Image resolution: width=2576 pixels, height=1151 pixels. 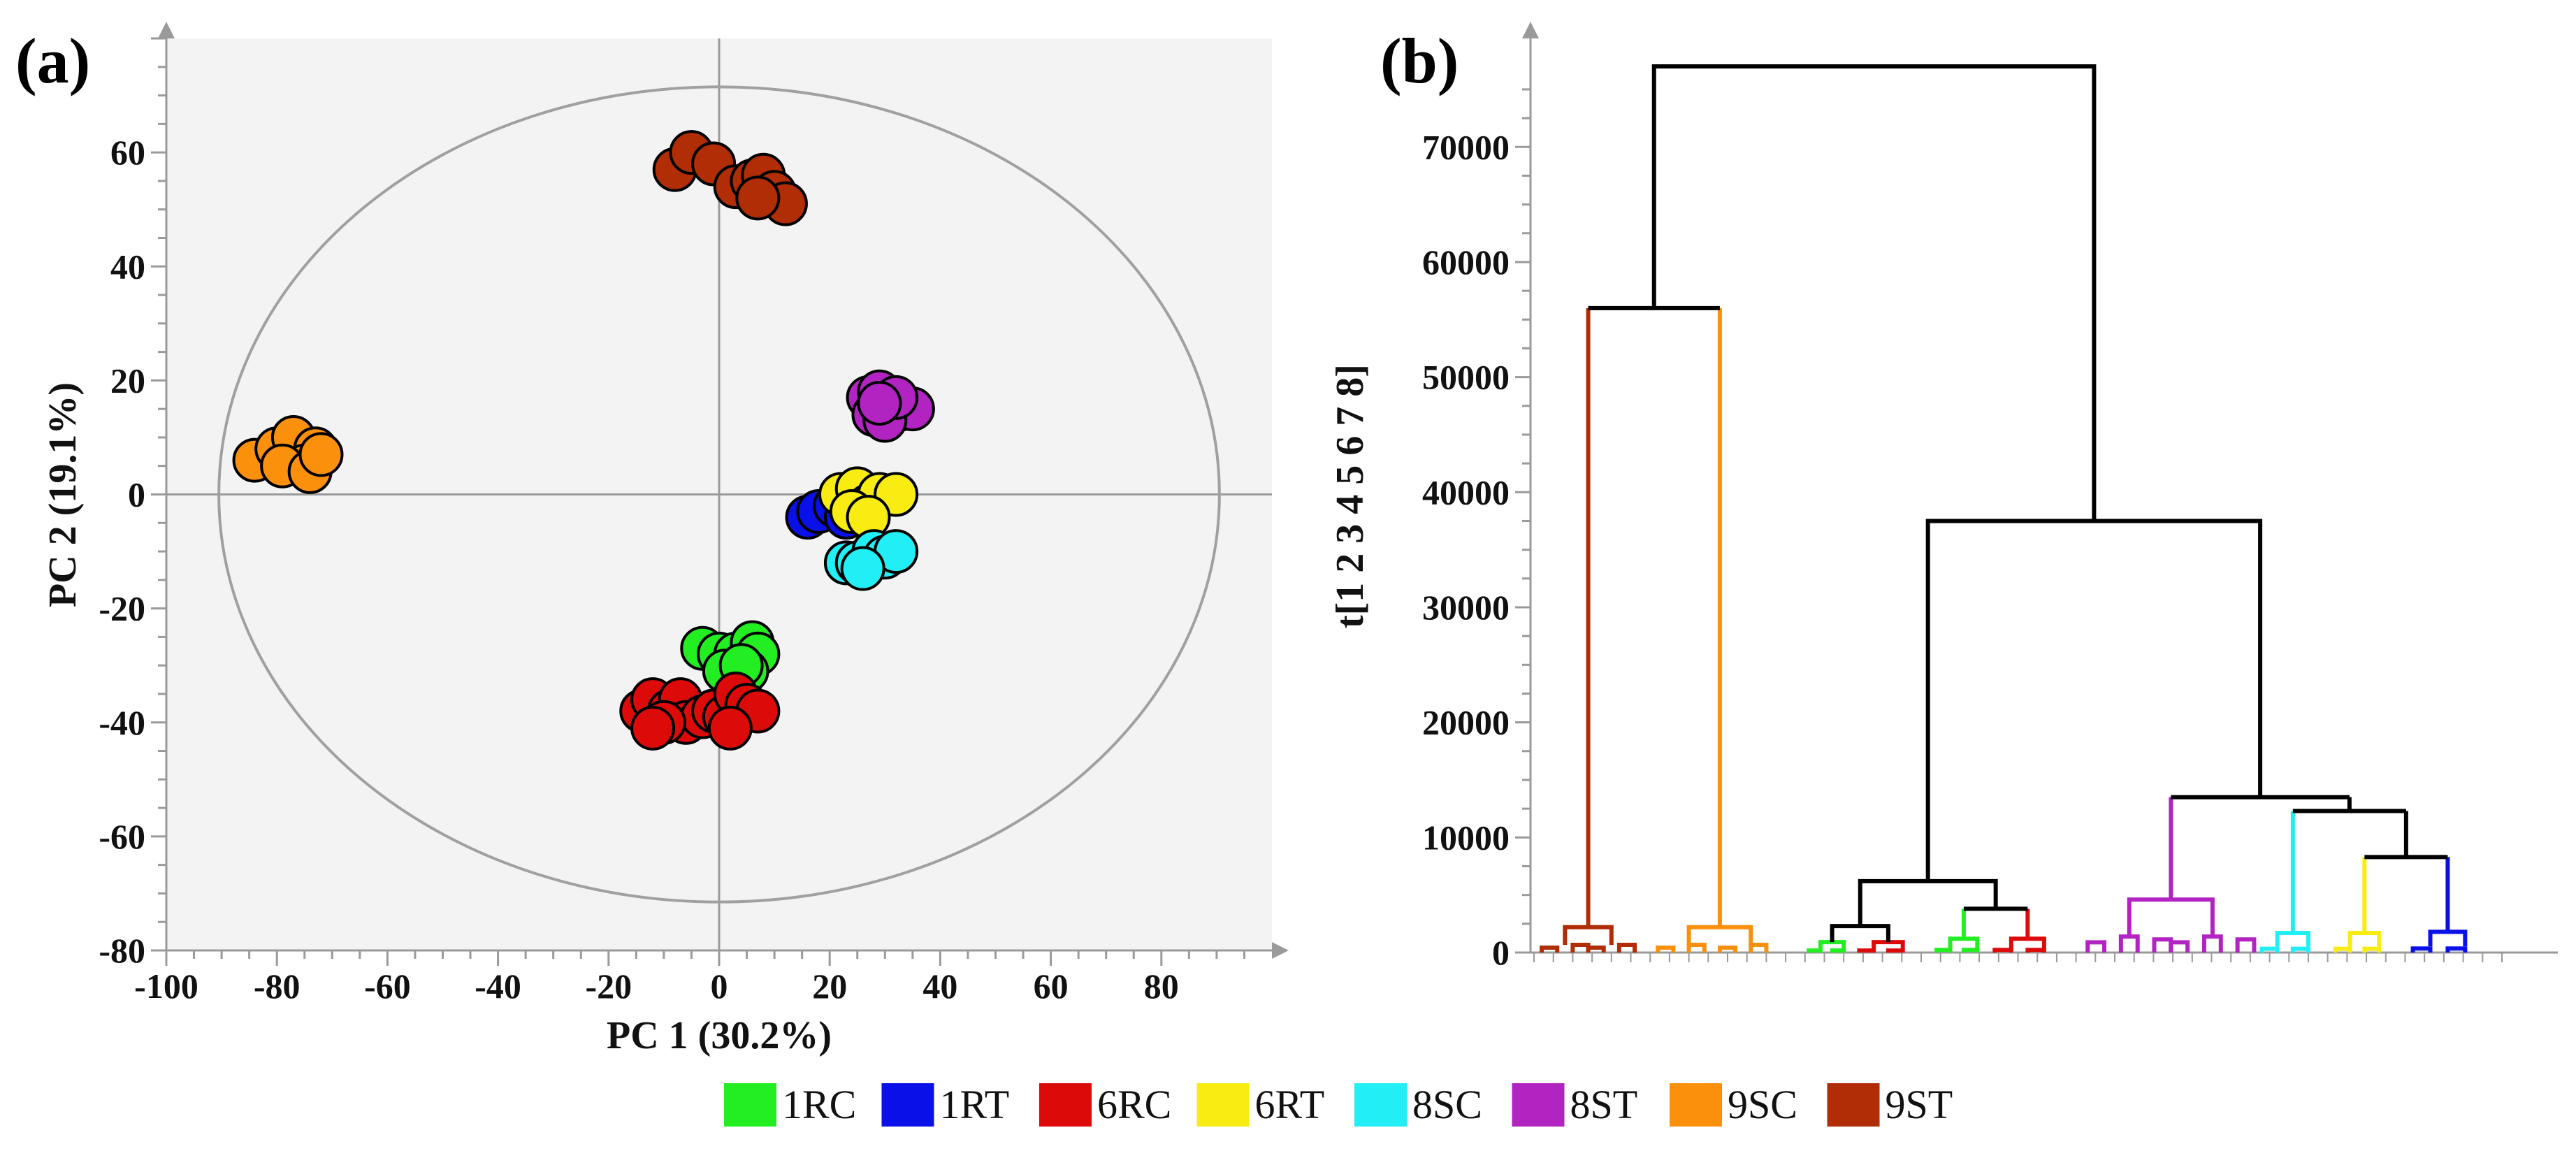 I want to click on pca-series-6RC, so click(x=700, y=711).